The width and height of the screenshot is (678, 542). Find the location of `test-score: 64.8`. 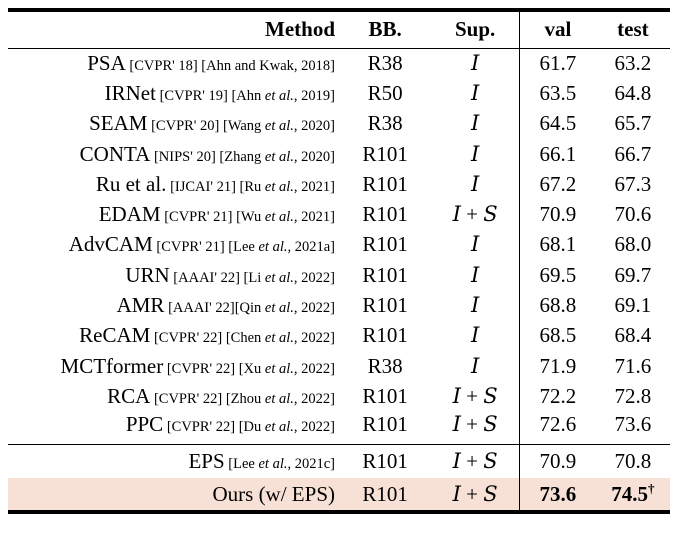

test-score: 64.8 is located at coordinates (633, 92).